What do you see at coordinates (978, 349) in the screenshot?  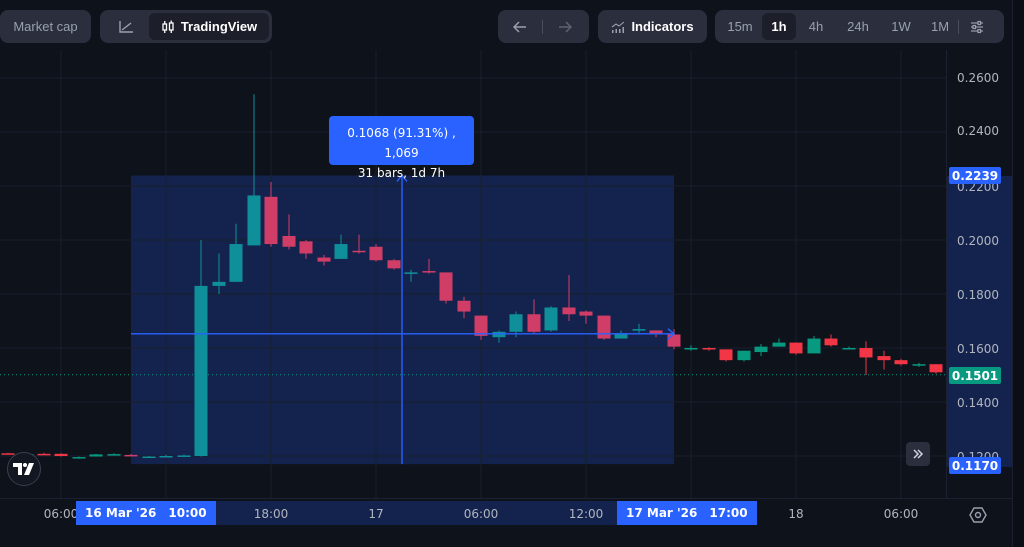 I see `price-label: 0.1600` at bounding box center [978, 349].